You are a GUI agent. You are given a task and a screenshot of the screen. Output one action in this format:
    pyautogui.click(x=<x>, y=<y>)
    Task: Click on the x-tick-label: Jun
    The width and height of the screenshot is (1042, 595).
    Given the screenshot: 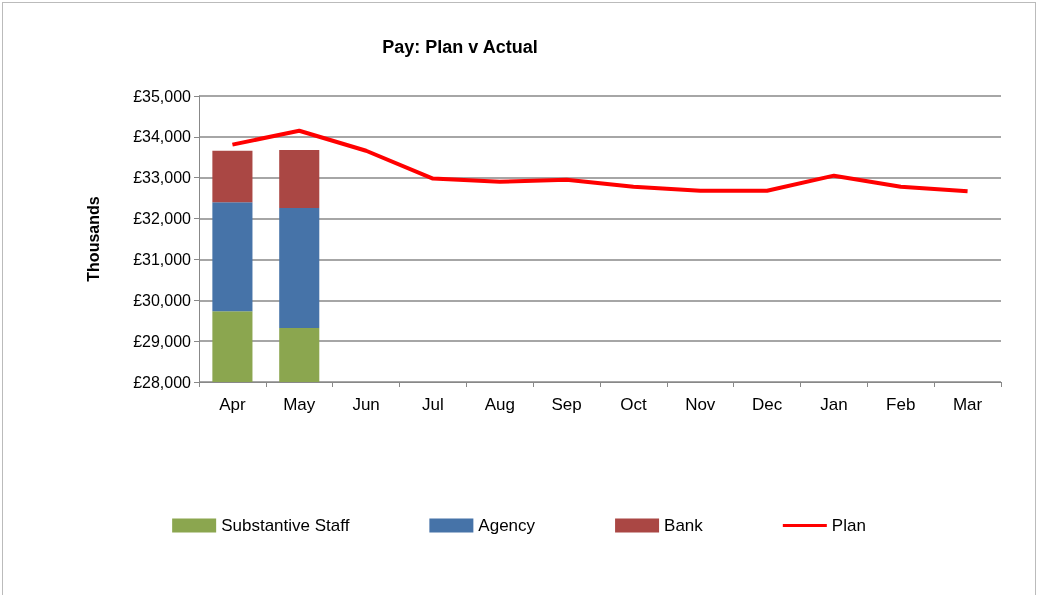 What is the action you would take?
    pyautogui.click(x=366, y=404)
    